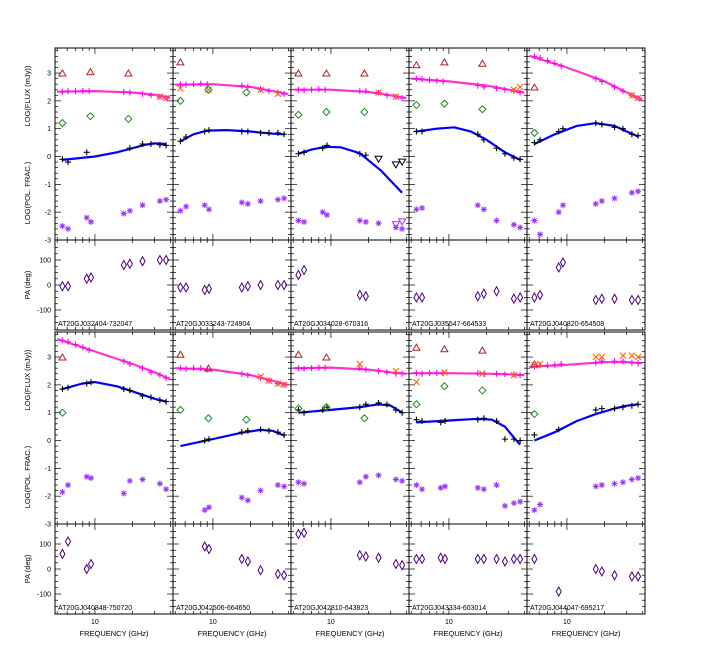 This screenshot has width=711, height=667. I want to click on flux-panel-frame, so click(232, 428).